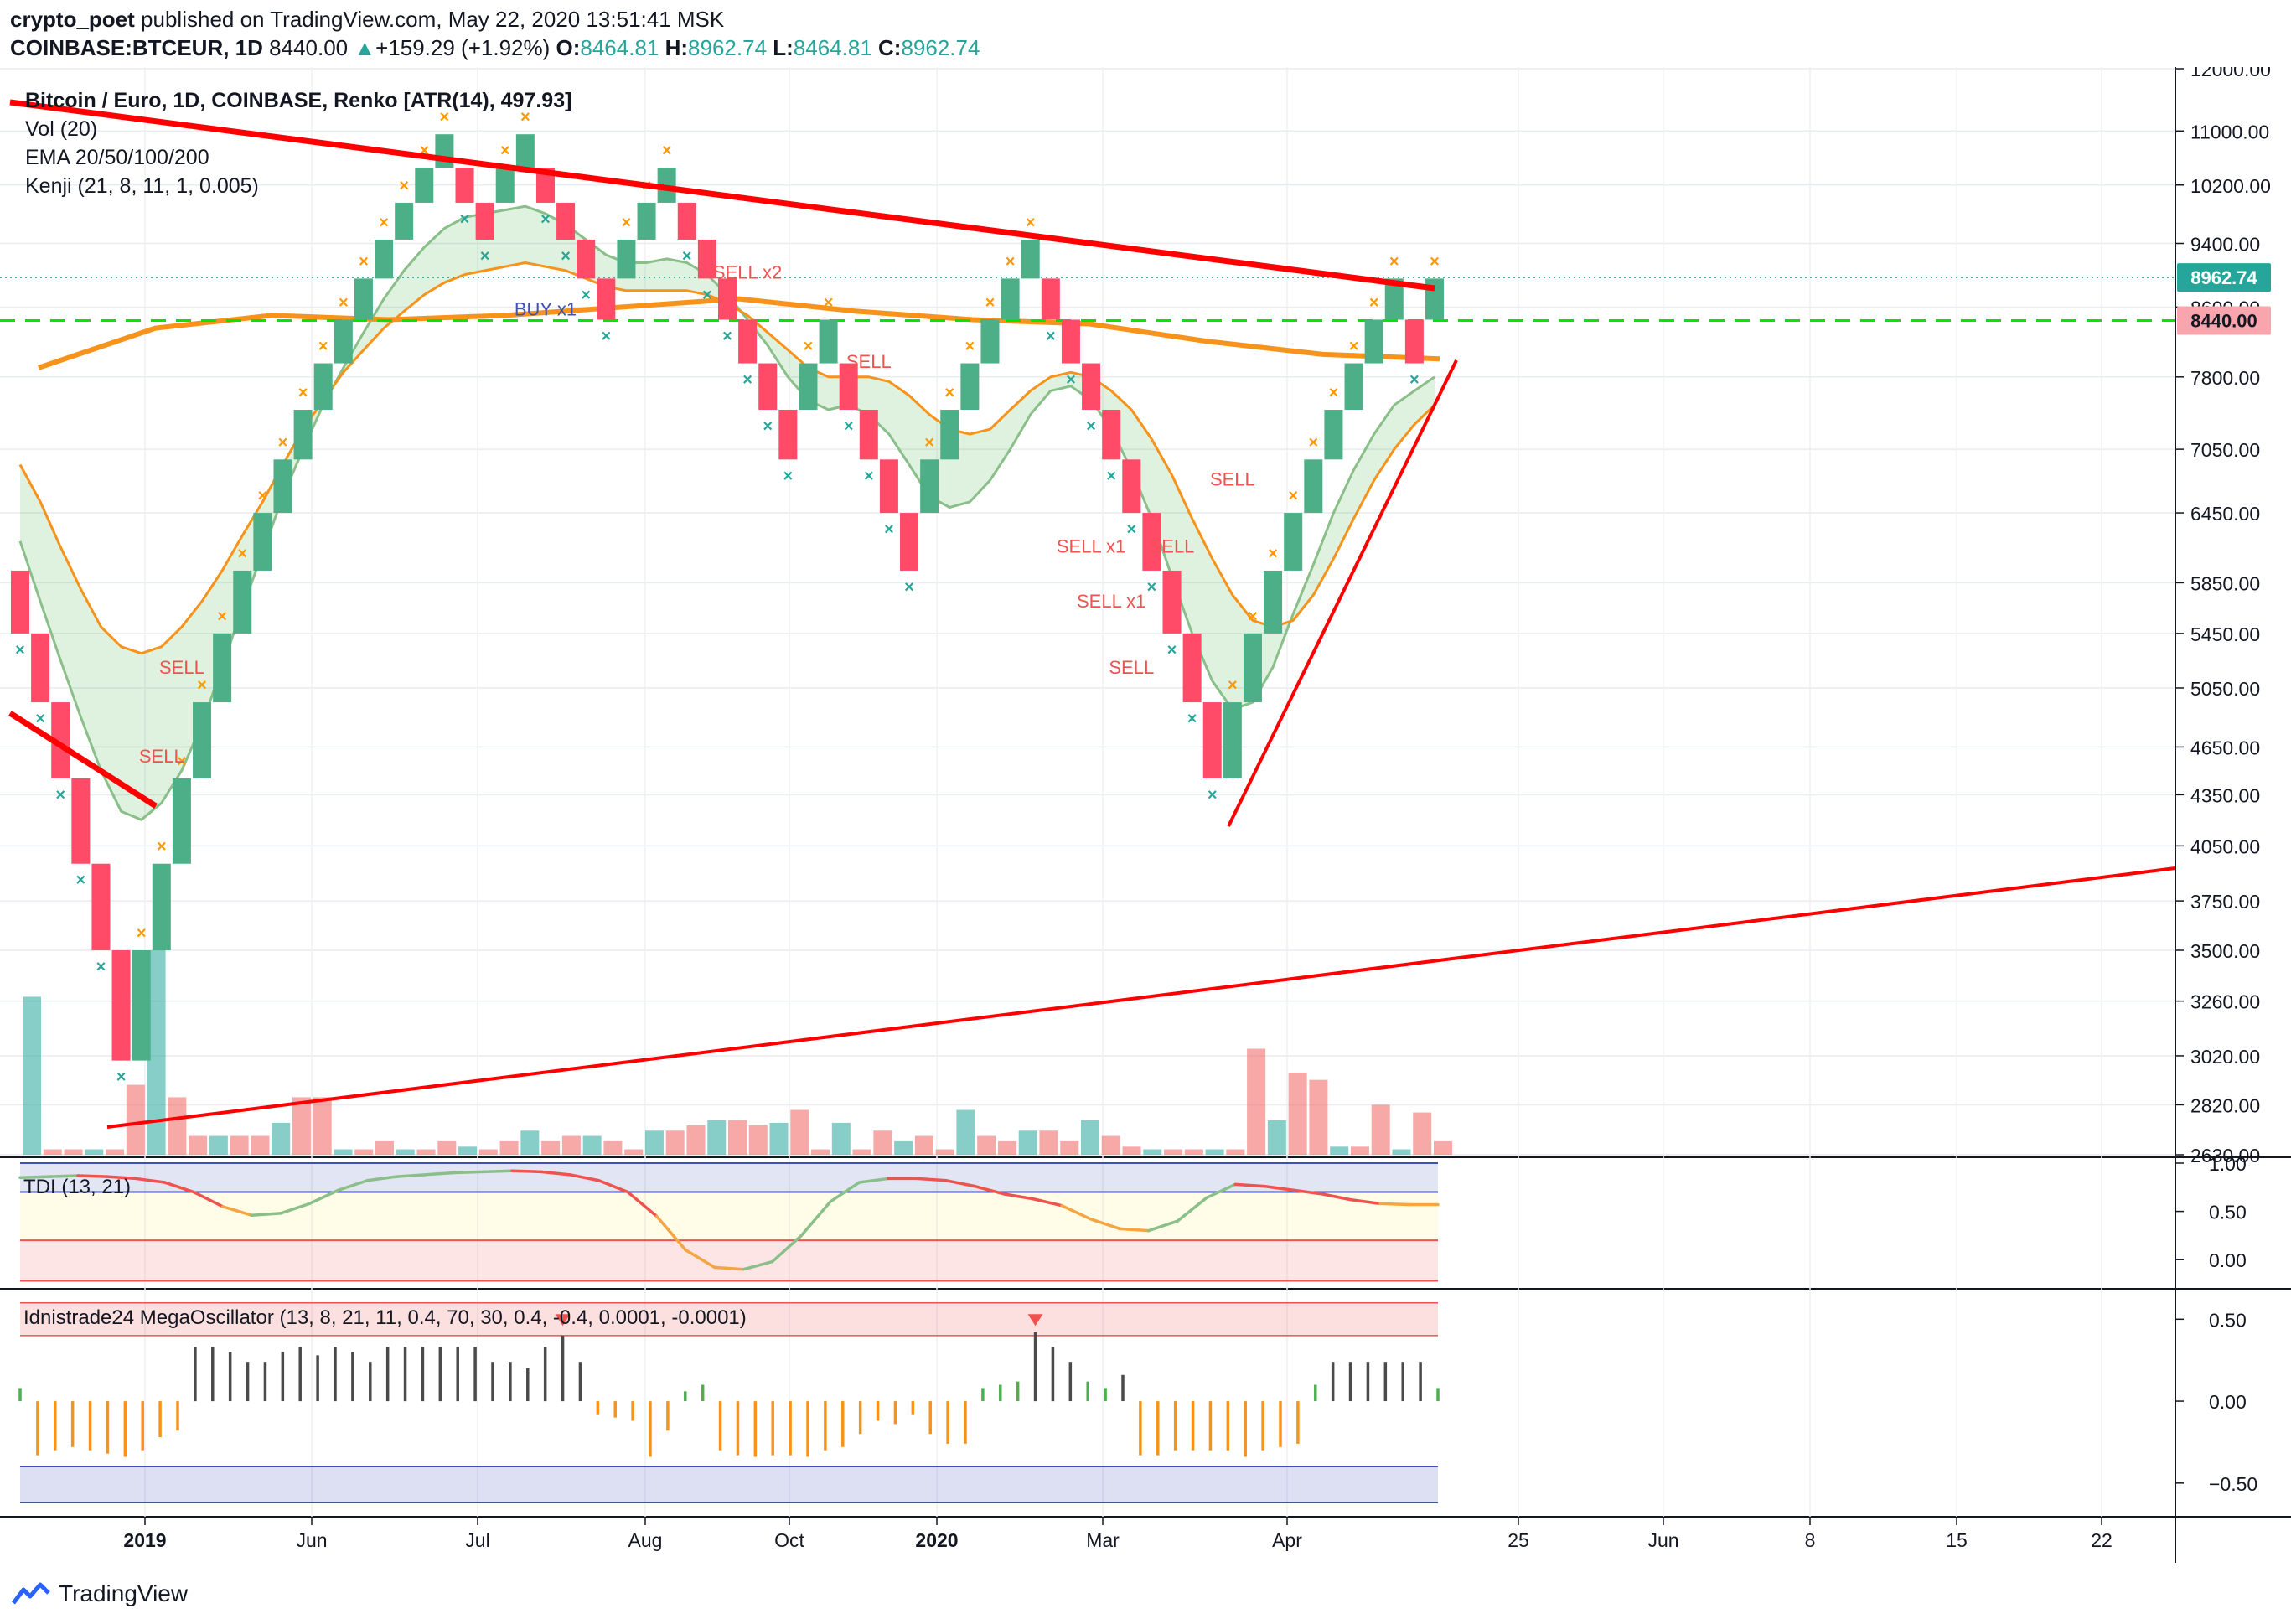  Describe the element at coordinates (2224, 320) in the screenshot. I see `price-badge-bg` at that location.